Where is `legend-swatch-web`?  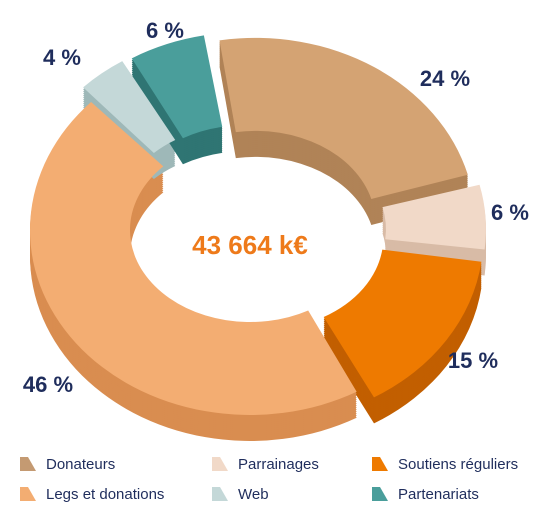
legend-swatch-web is located at coordinates (220, 494).